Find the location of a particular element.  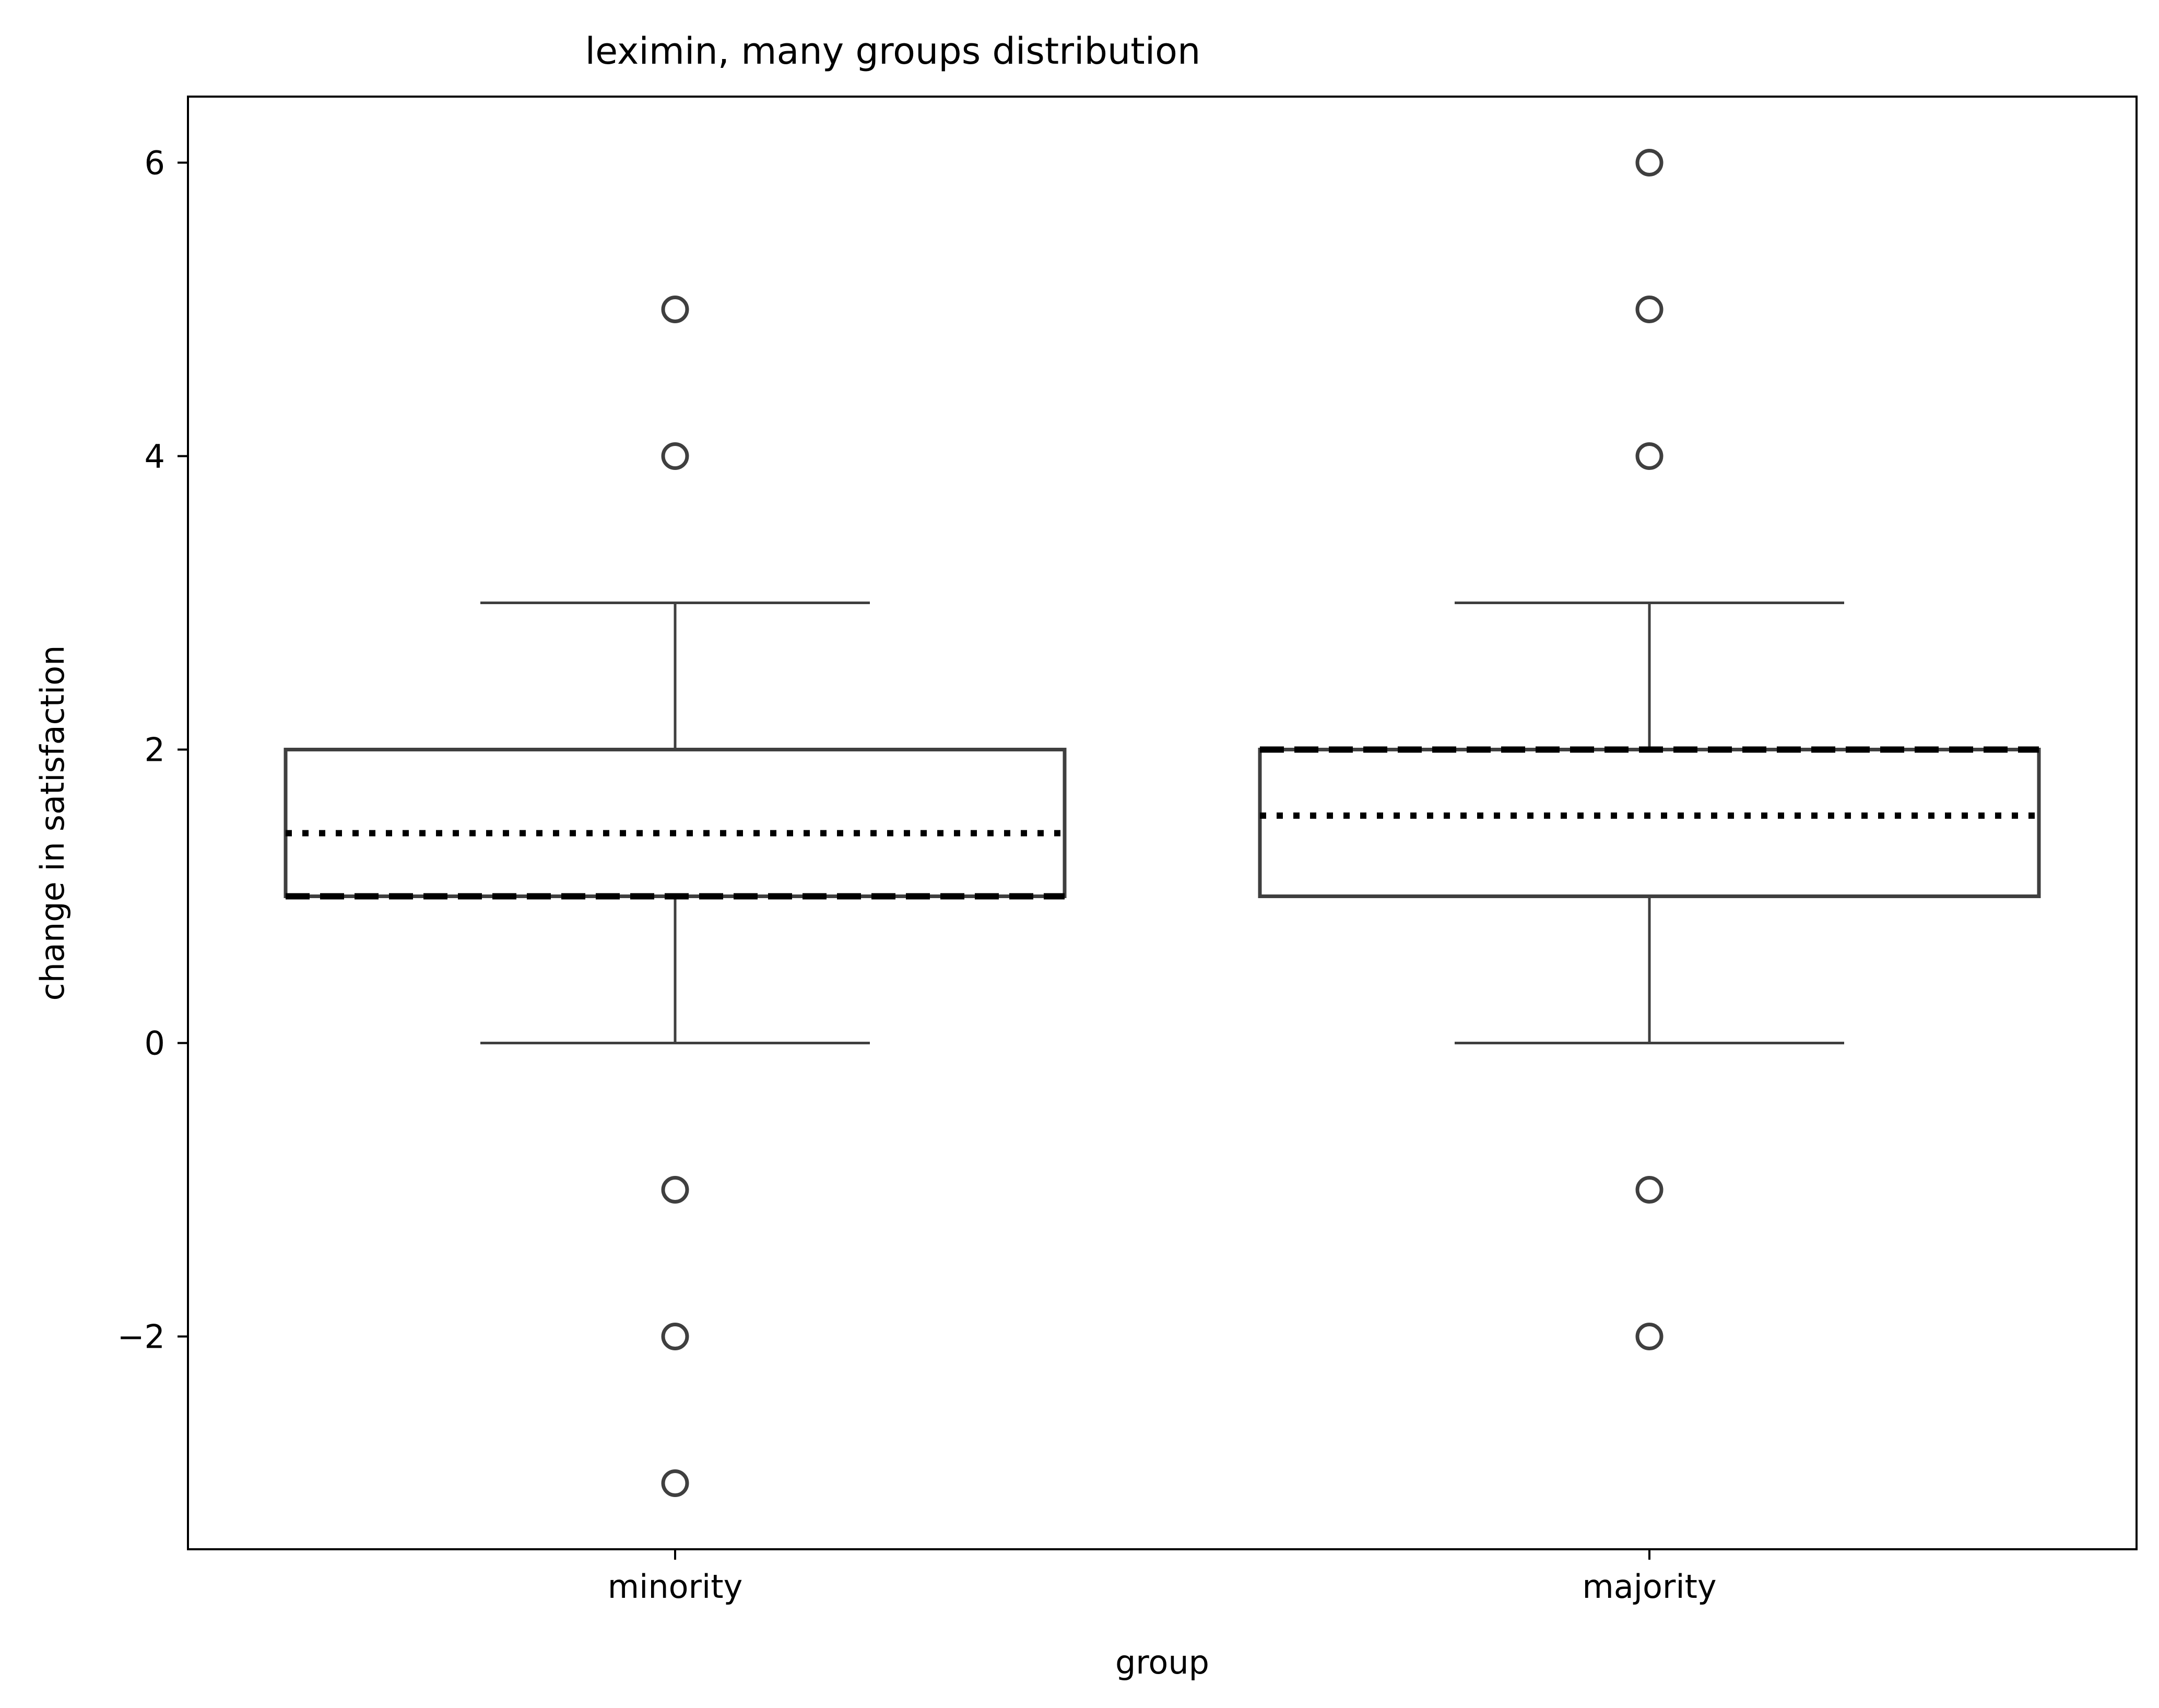

y-tick-label: 6 is located at coordinates (155, 163).